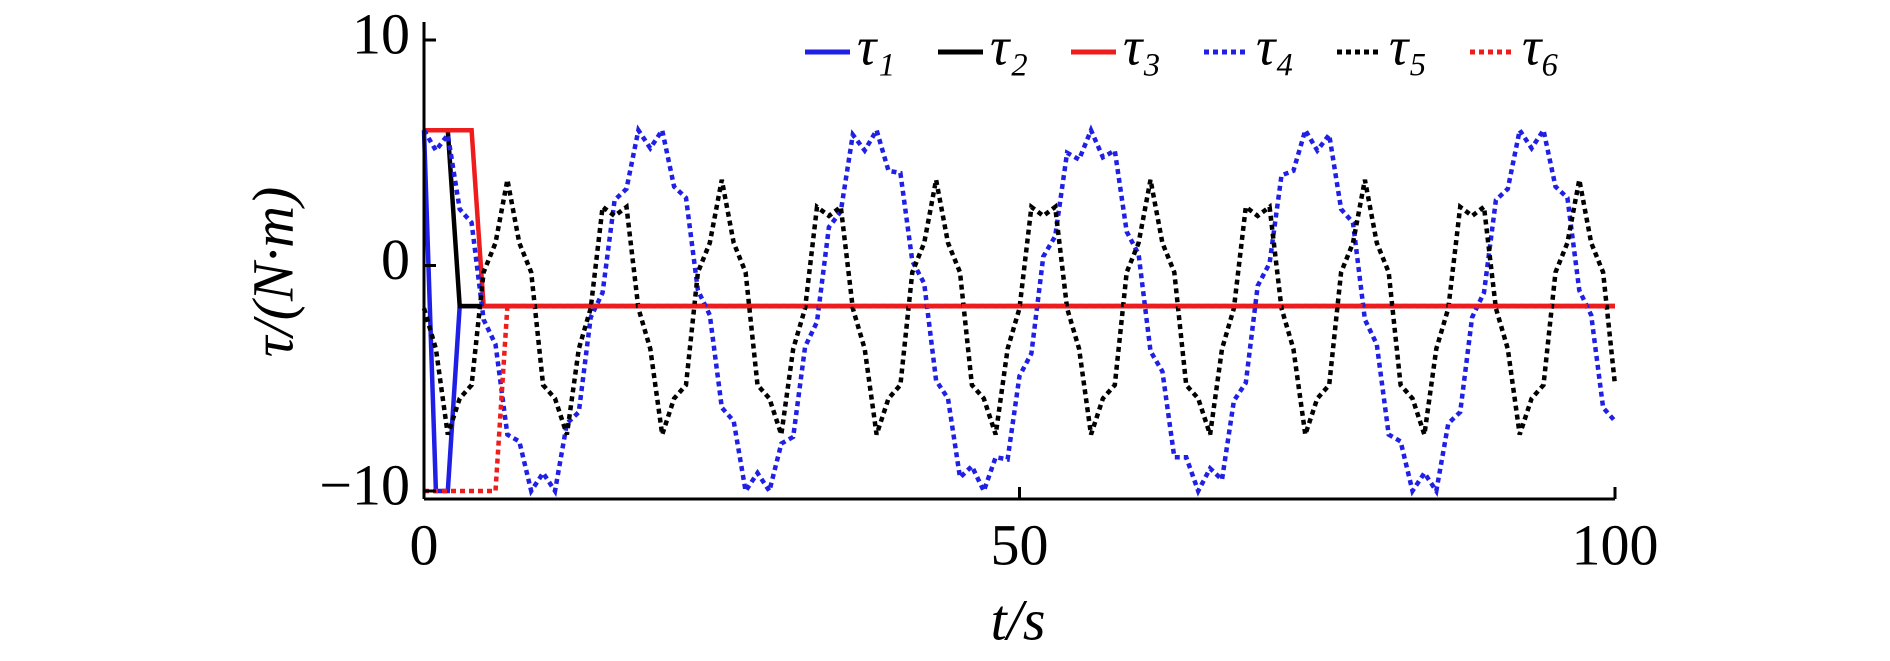 The width and height of the screenshot is (1890, 661). What do you see at coordinates (1408, 46) in the screenshot?
I see `legend-label: τ₅` at bounding box center [1408, 46].